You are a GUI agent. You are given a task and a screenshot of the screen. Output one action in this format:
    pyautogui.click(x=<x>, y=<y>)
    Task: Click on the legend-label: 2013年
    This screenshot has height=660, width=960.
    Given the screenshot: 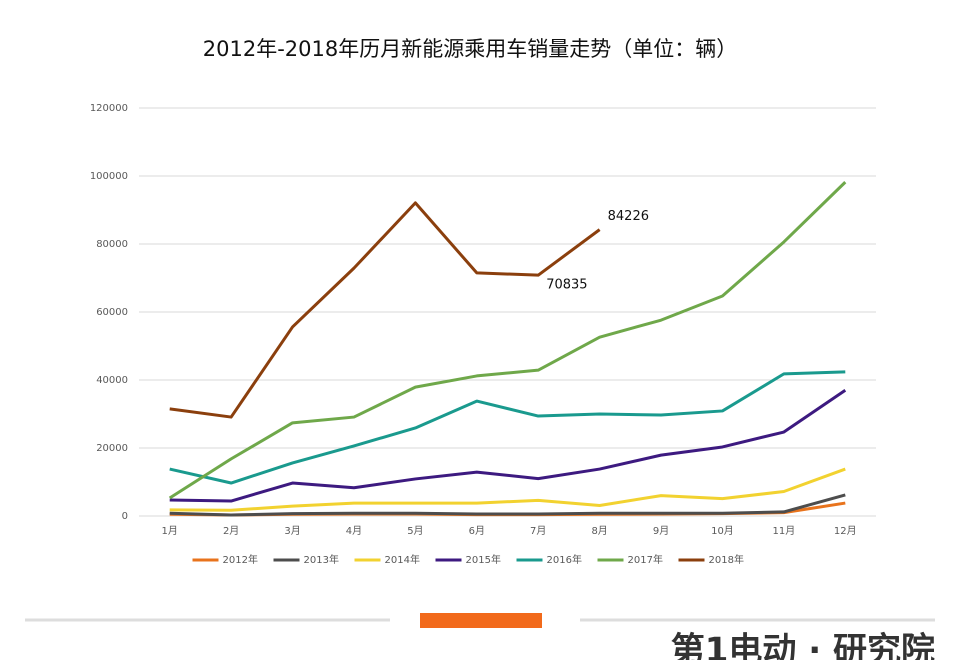 What is the action you would take?
    pyautogui.click(x=321, y=559)
    